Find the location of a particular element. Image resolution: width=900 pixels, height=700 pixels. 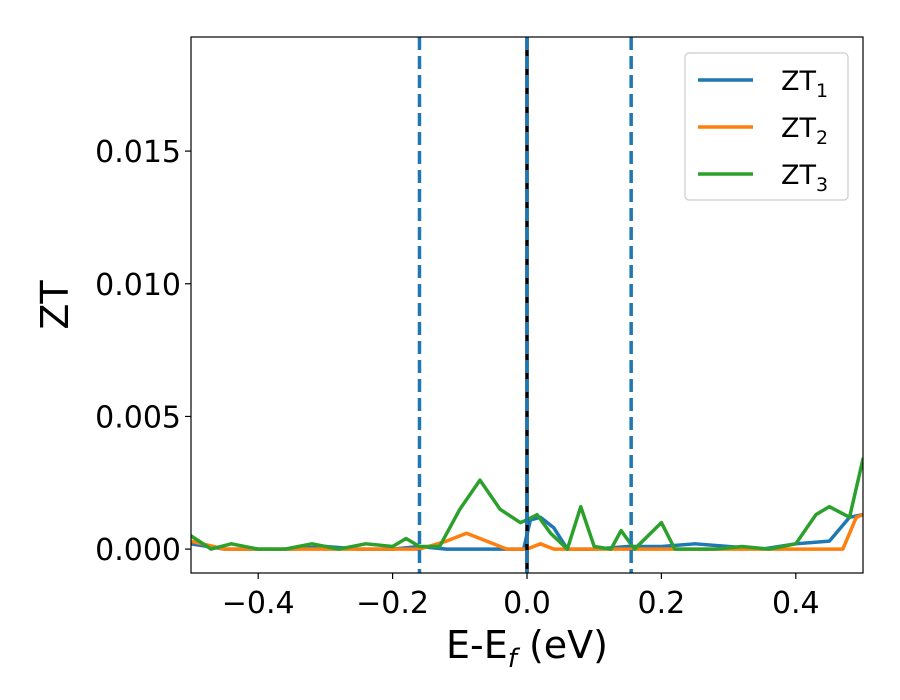

y-tick-label: 0.005 is located at coordinates (138, 417).